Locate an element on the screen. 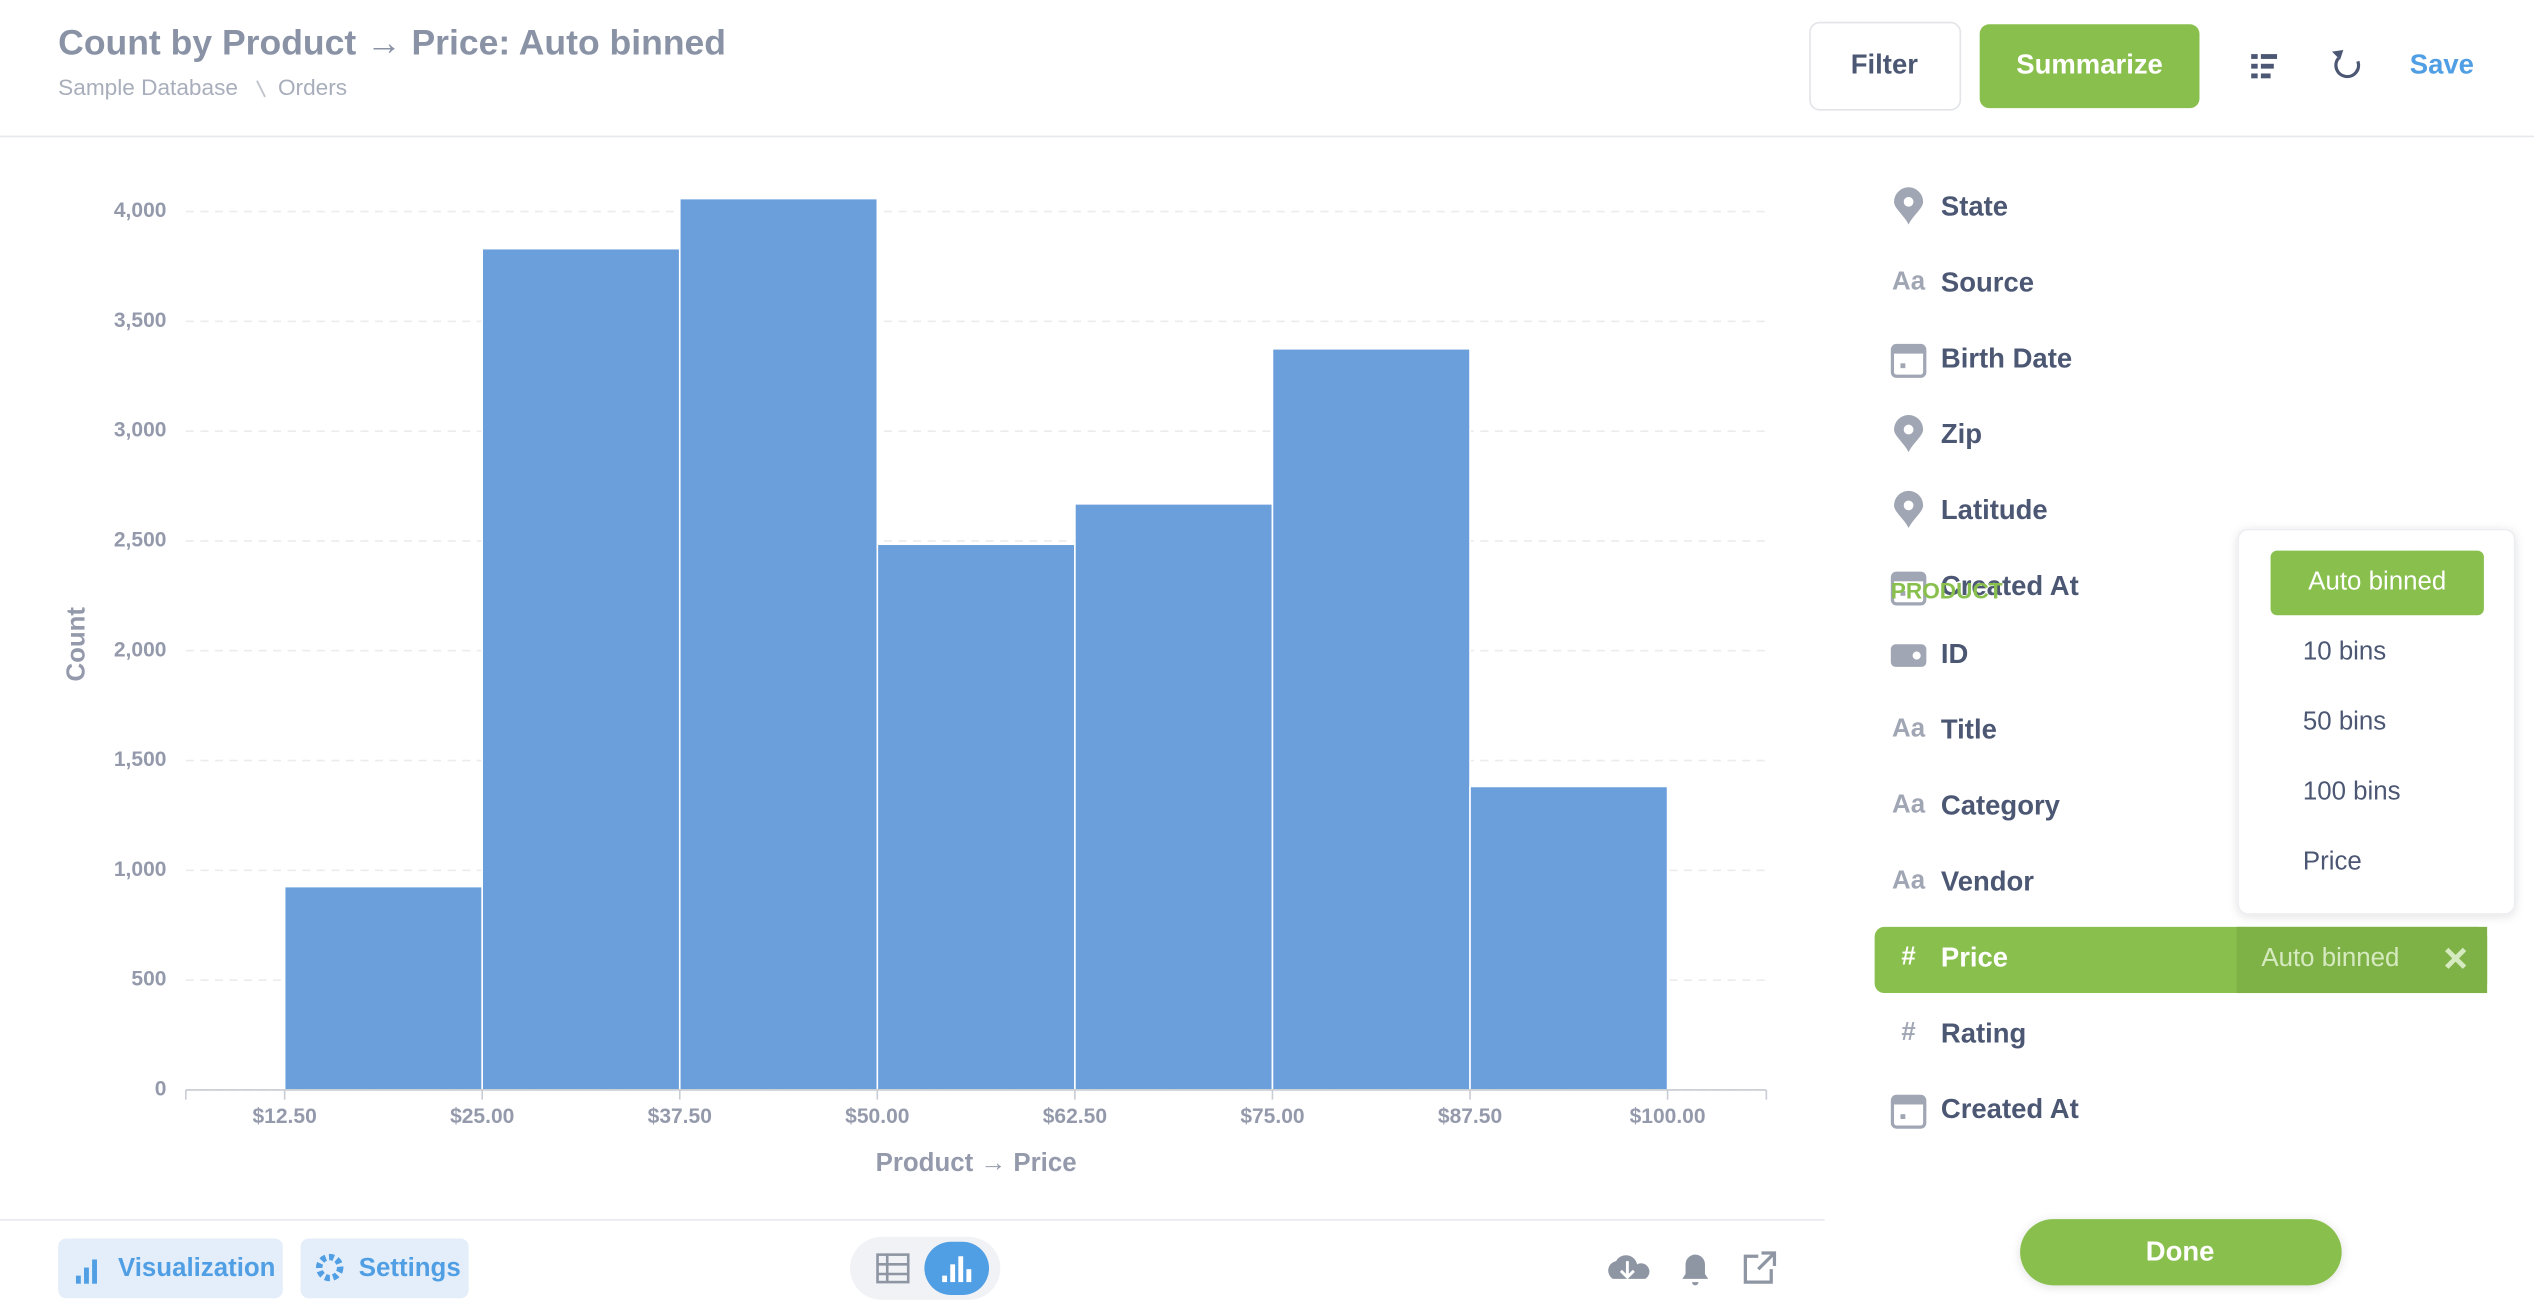  field-label: State is located at coordinates (1974, 206).